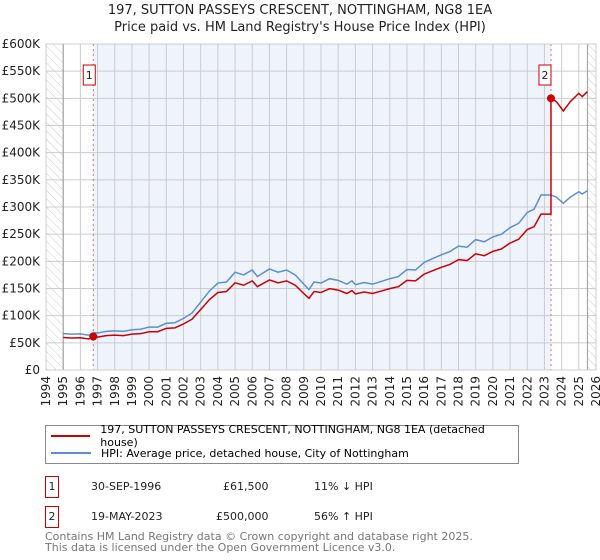 The width and height of the screenshot is (600, 560). What do you see at coordinates (132, 391) in the screenshot?
I see `x-tick-label: 1999` at bounding box center [132, 391].